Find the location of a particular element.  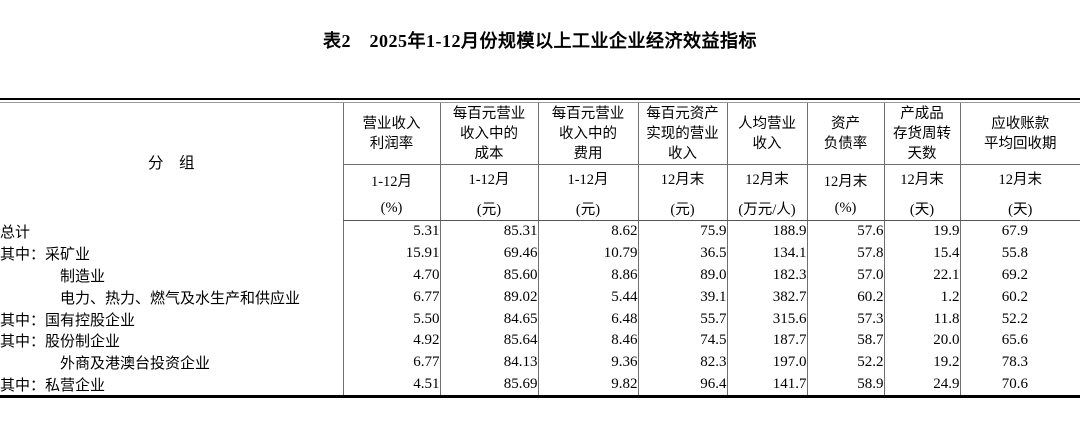

row-label-cell: 电力、热力、燃气及水生产和供应业 is located at coordinates (180, 298).